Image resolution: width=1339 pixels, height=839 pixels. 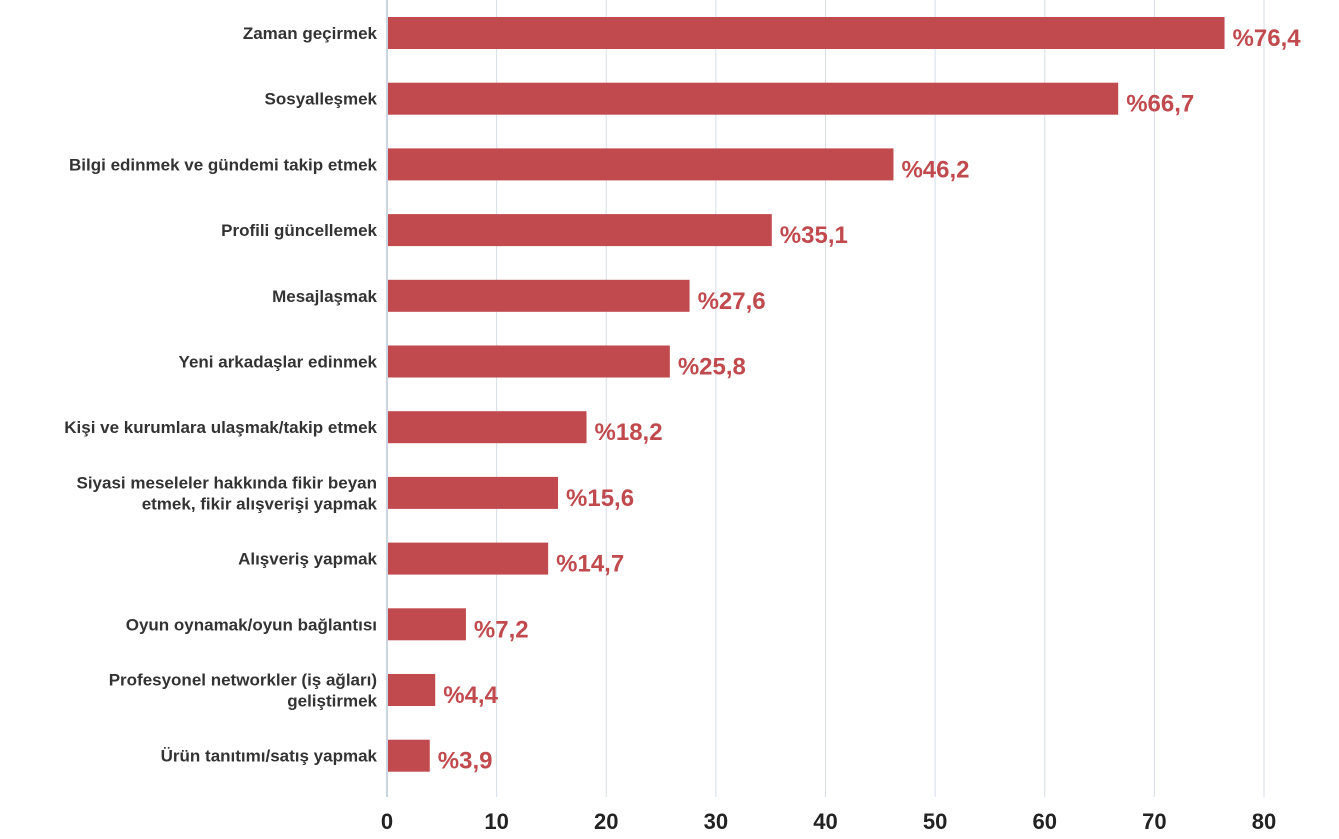 What do you see at coordinates (606, 821) in the screenshot?
I see `x-tick-label: 20` at bounding box center [606, 821].